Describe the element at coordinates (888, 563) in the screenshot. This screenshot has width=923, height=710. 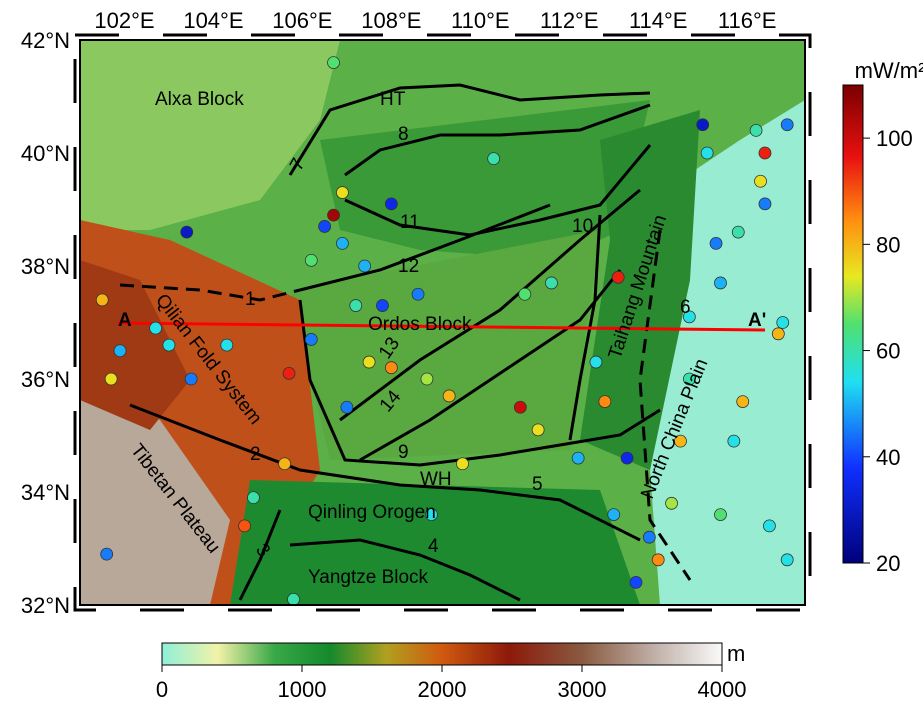
I see `colorbar-tick-label: 20` at that location.